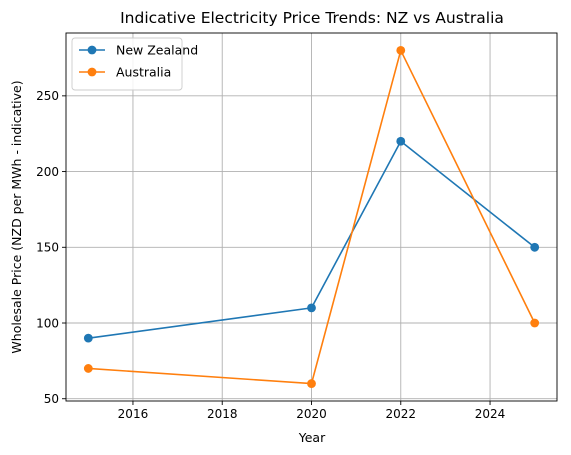 This screenshot has width=571, height=455. Describe the element at coordinates (133, 414) in the screenshot. I see `x-tick-label: 2016` at that location.